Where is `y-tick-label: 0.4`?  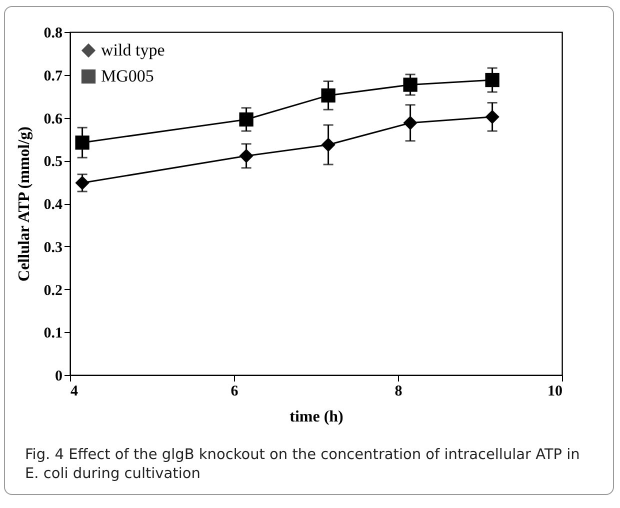
y-tick-label: 0.4 is located at coordinates (53, 205).